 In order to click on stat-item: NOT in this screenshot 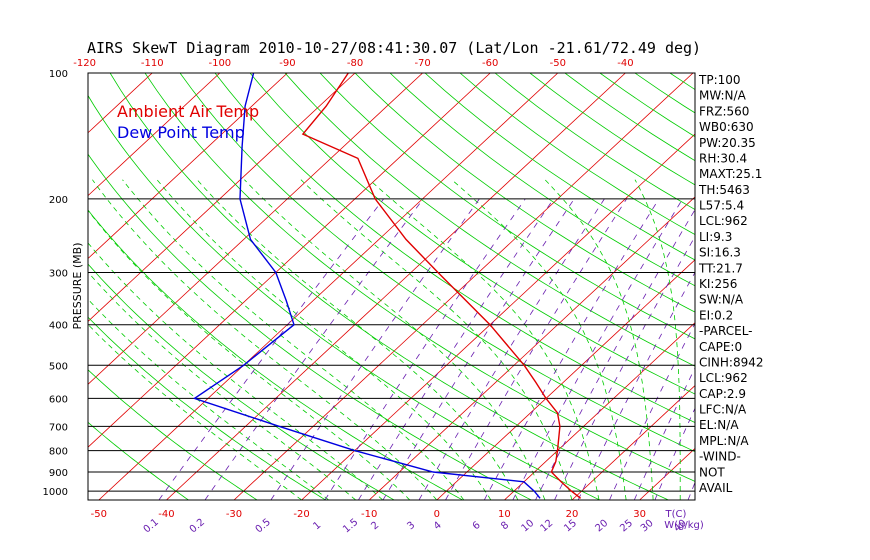, I will do `click(712, 472)`.